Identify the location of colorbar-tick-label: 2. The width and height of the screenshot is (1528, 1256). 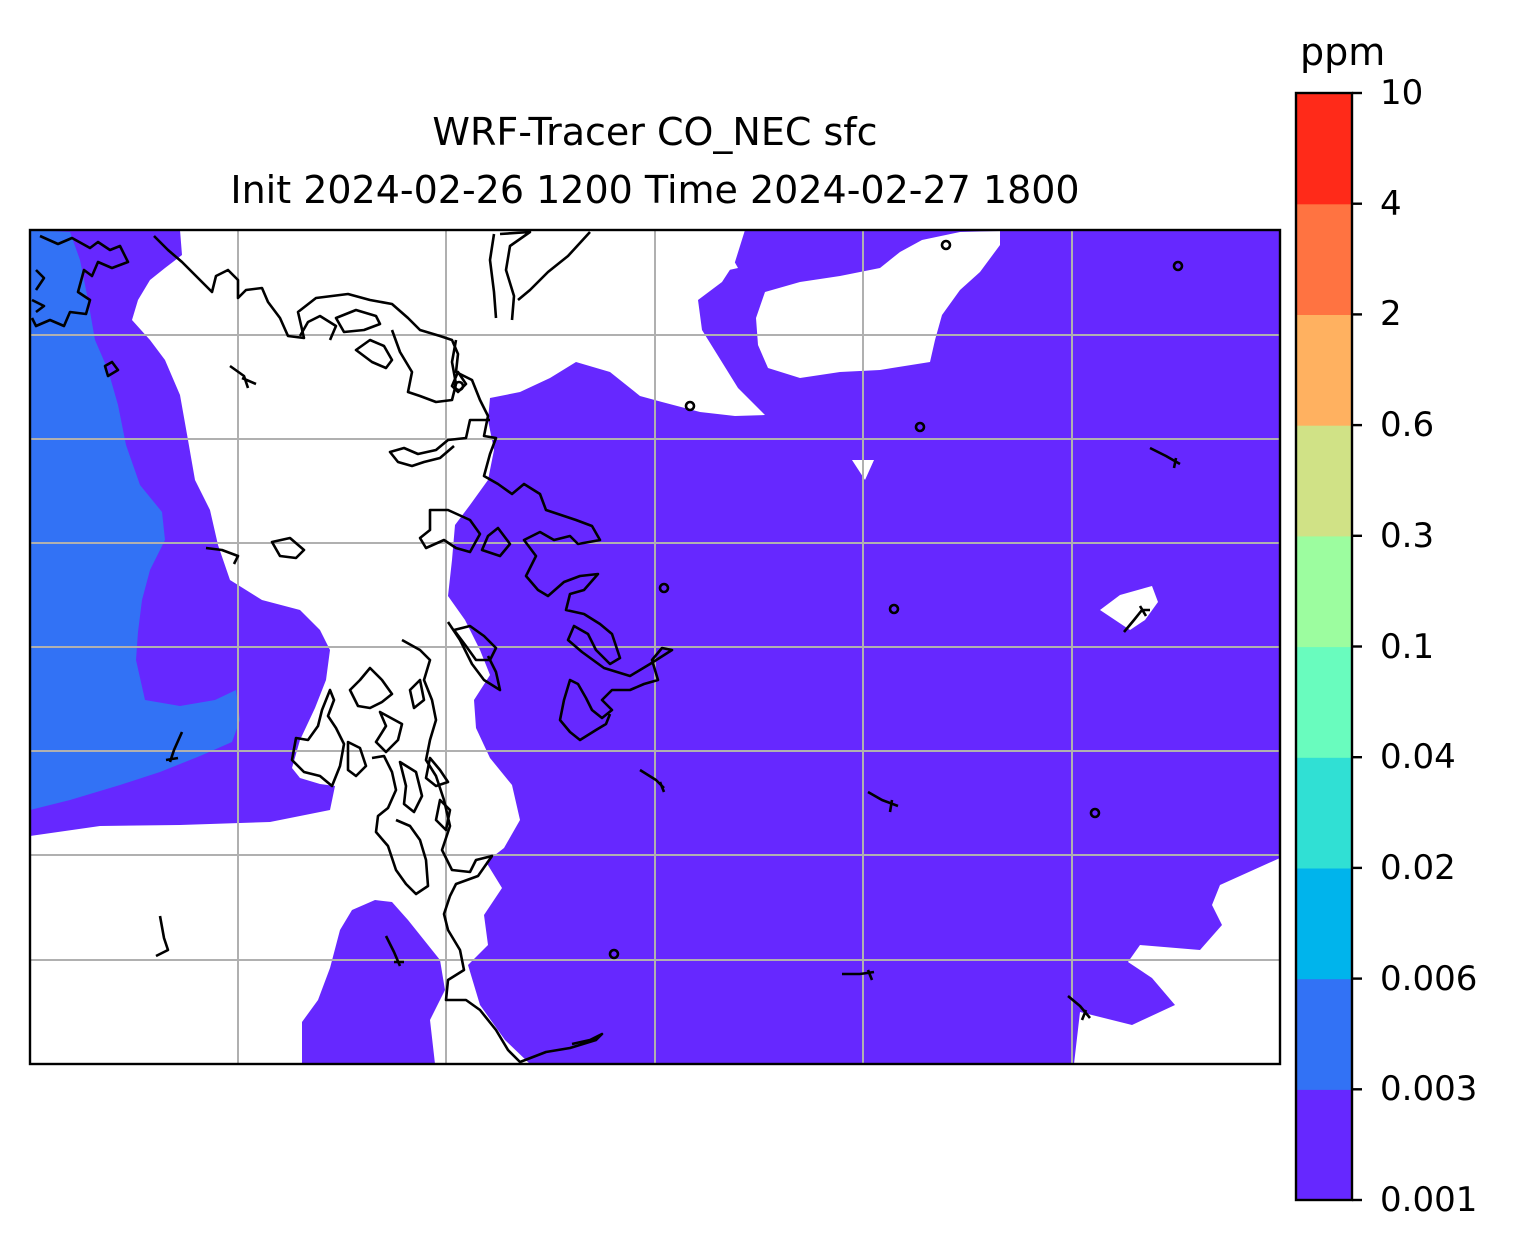
(1391, 314).